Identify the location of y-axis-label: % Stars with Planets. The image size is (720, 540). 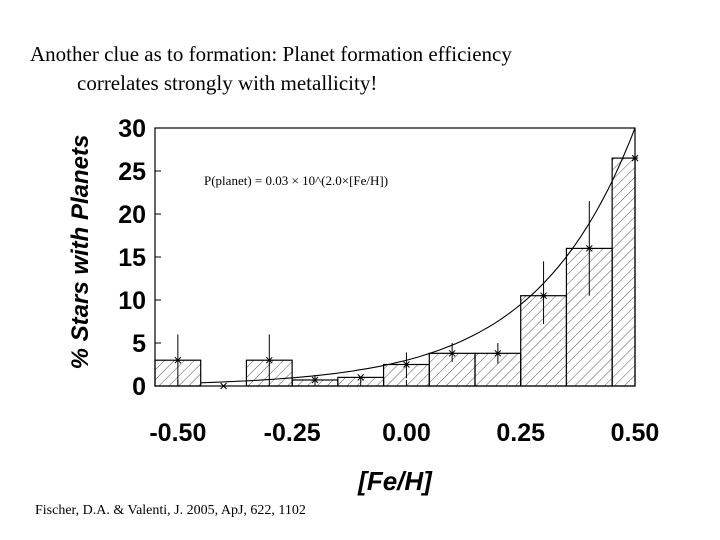
(80, 252).